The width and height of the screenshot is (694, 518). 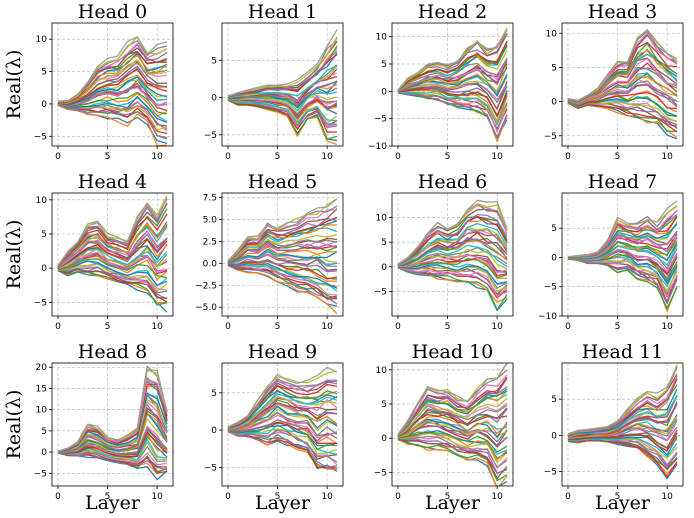 I want to click on y-axis-label: Real(λ), so click(x=14, y=85).